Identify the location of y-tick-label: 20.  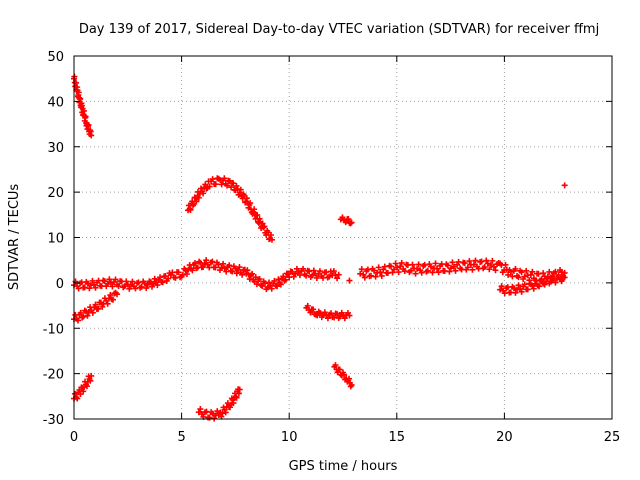
(55, 193).